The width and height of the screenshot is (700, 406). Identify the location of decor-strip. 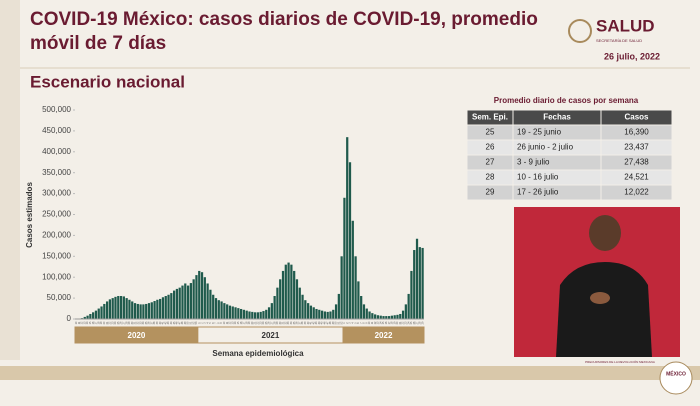
(10, 180).